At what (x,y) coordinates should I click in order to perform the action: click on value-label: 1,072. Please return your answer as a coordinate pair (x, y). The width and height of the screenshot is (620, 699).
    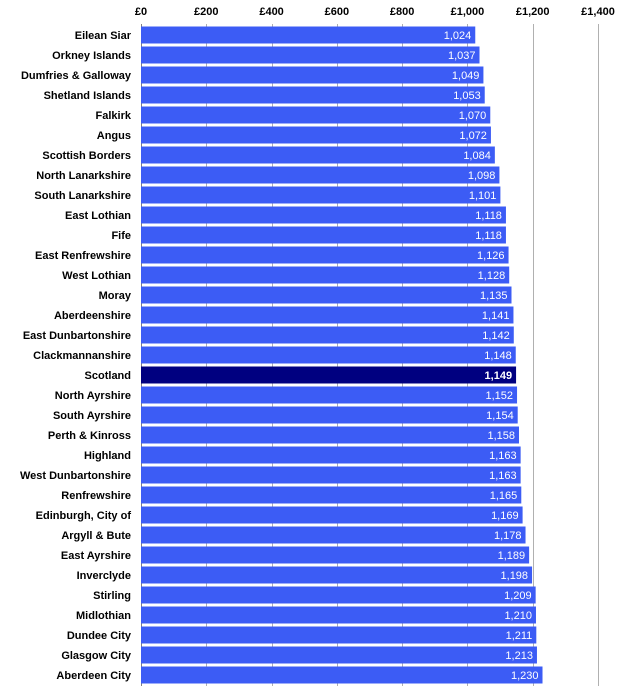
    Looking at the image, I should click on (473, 136).